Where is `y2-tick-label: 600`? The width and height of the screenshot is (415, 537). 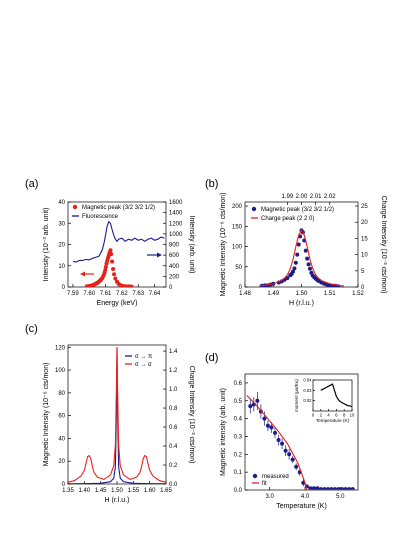
y2-tick-label: 600 is located at coordinates (174, 256).